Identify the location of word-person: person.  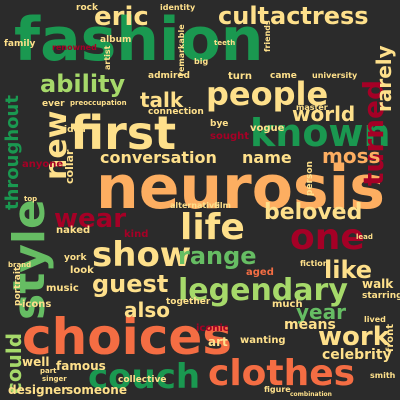
(310, 178).